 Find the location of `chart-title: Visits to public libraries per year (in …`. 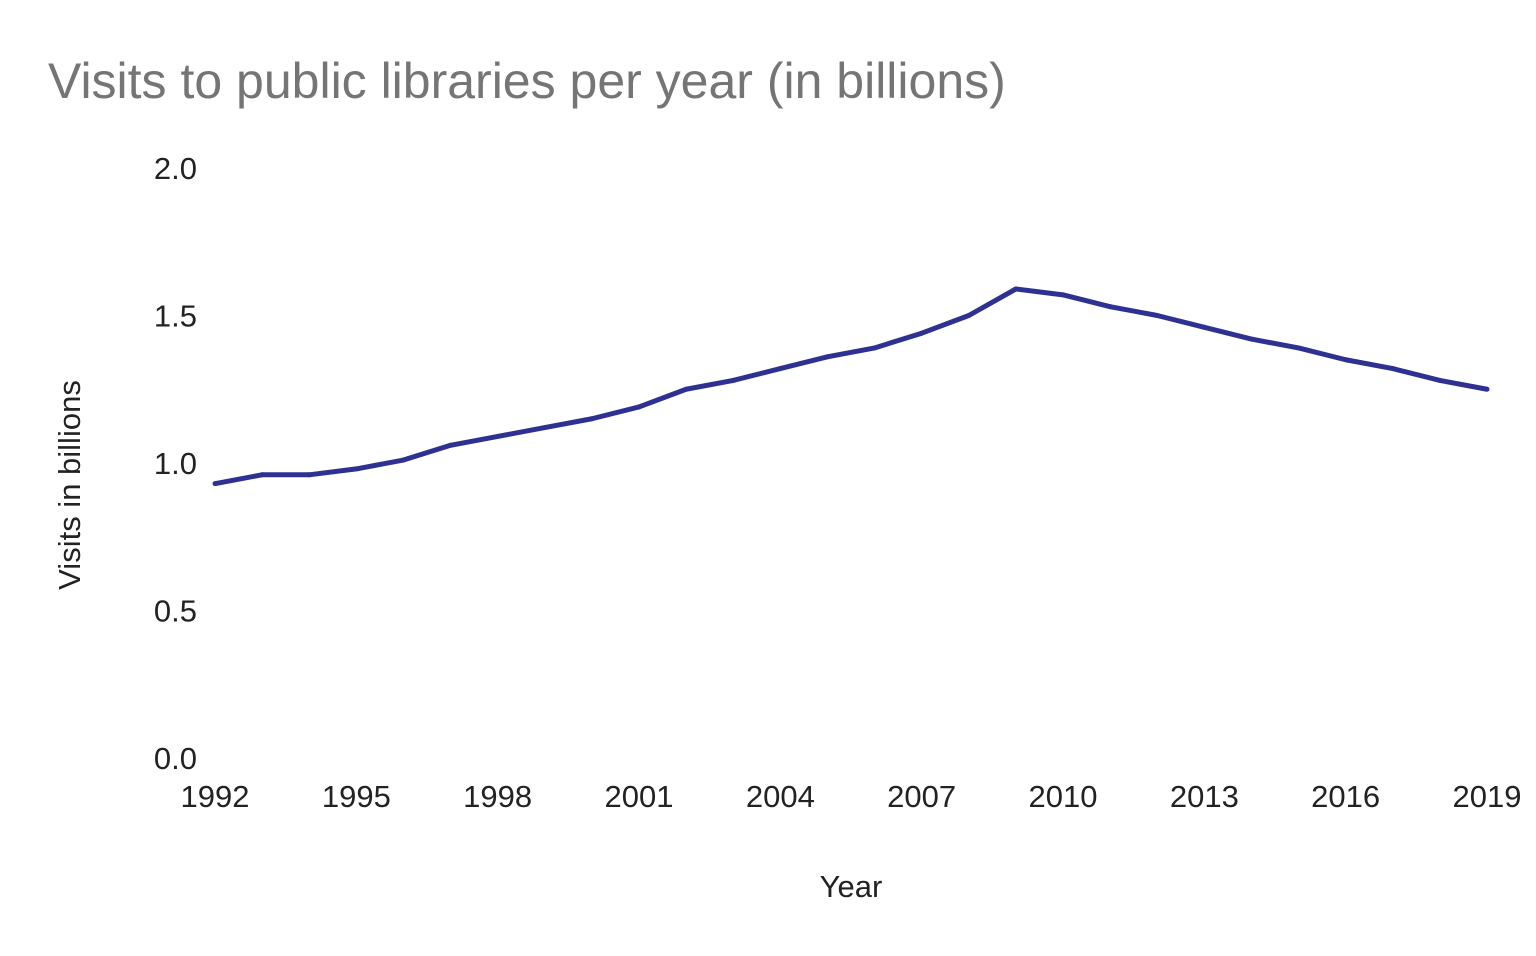

chart-title: Visits to public libraries per year (in … is located at coordinates (527, 81).